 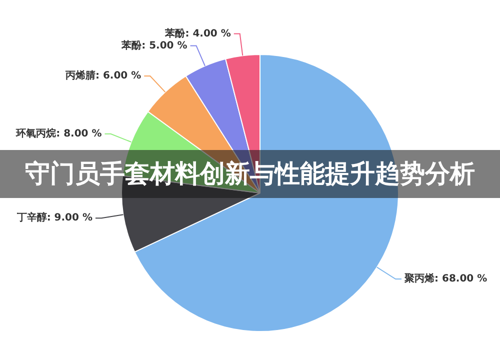 What do you see at coordinates (154, 45) in the screenshot?
I see `slice-label: 苯酚: 5.00 %` at bounding box center [154, 45].